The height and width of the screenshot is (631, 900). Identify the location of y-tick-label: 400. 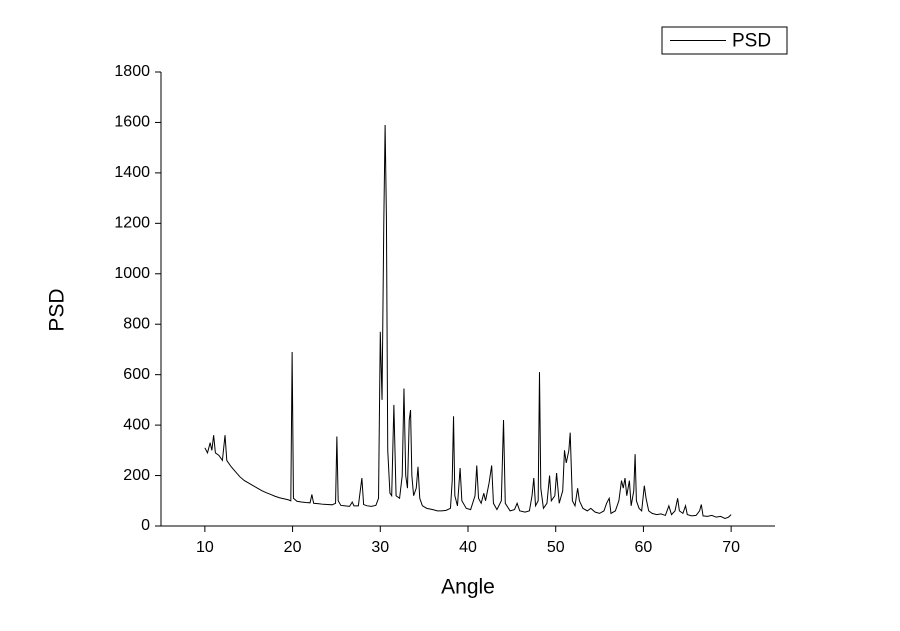
(136, 424).